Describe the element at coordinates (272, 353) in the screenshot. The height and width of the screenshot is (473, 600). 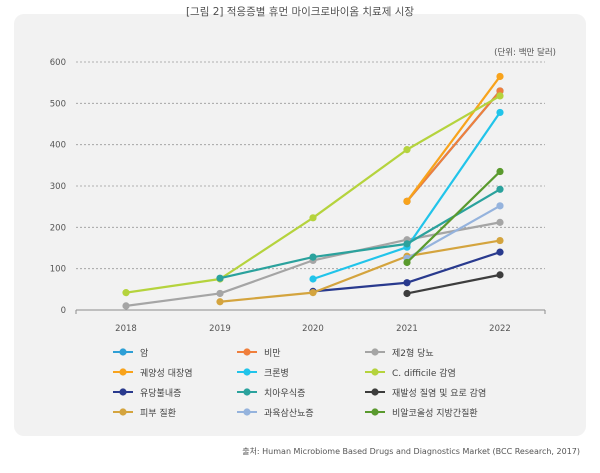
I see `legend-label: 비만` at that location.